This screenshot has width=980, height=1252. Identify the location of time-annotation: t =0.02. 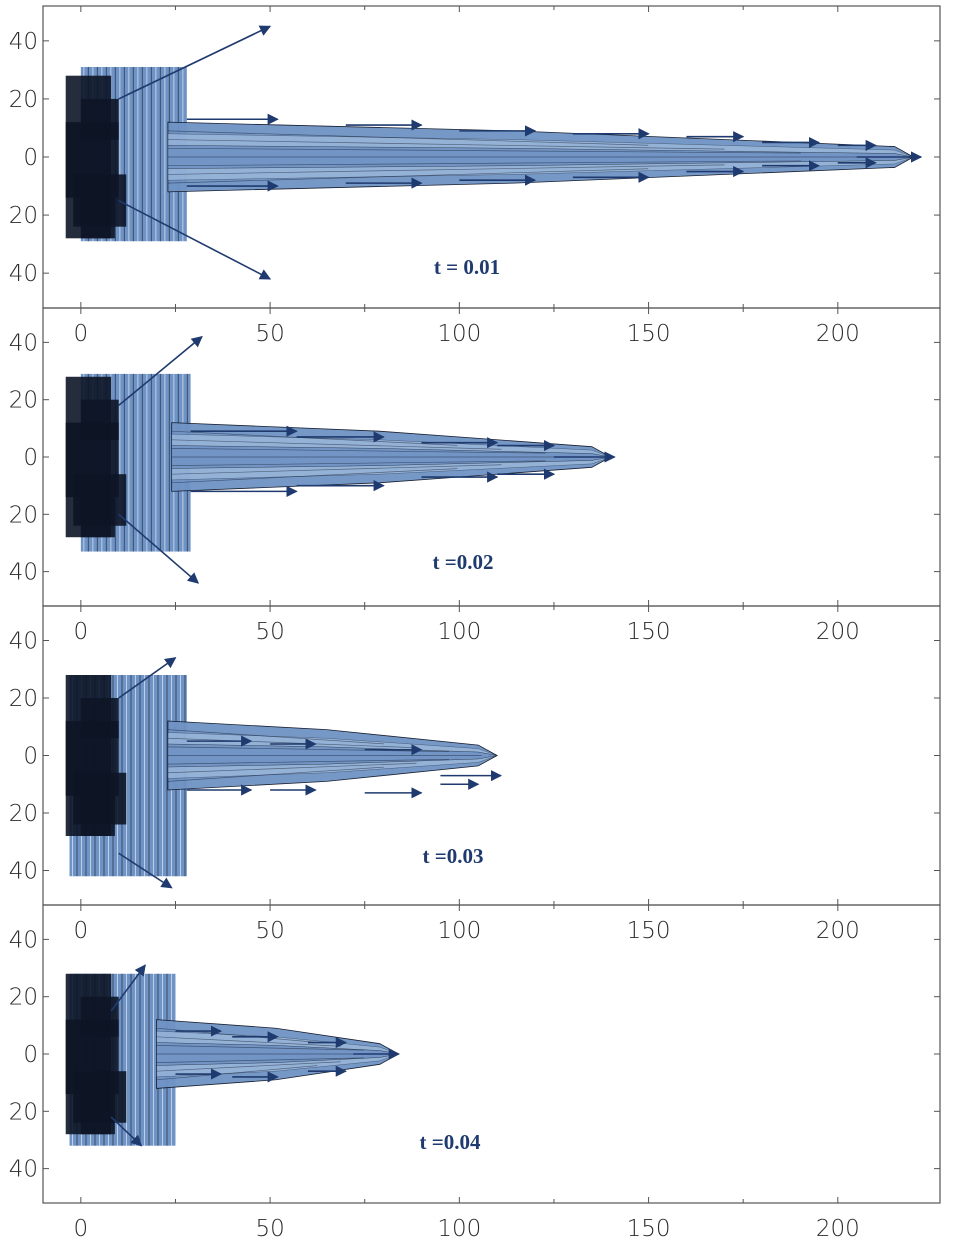
(463, 562).